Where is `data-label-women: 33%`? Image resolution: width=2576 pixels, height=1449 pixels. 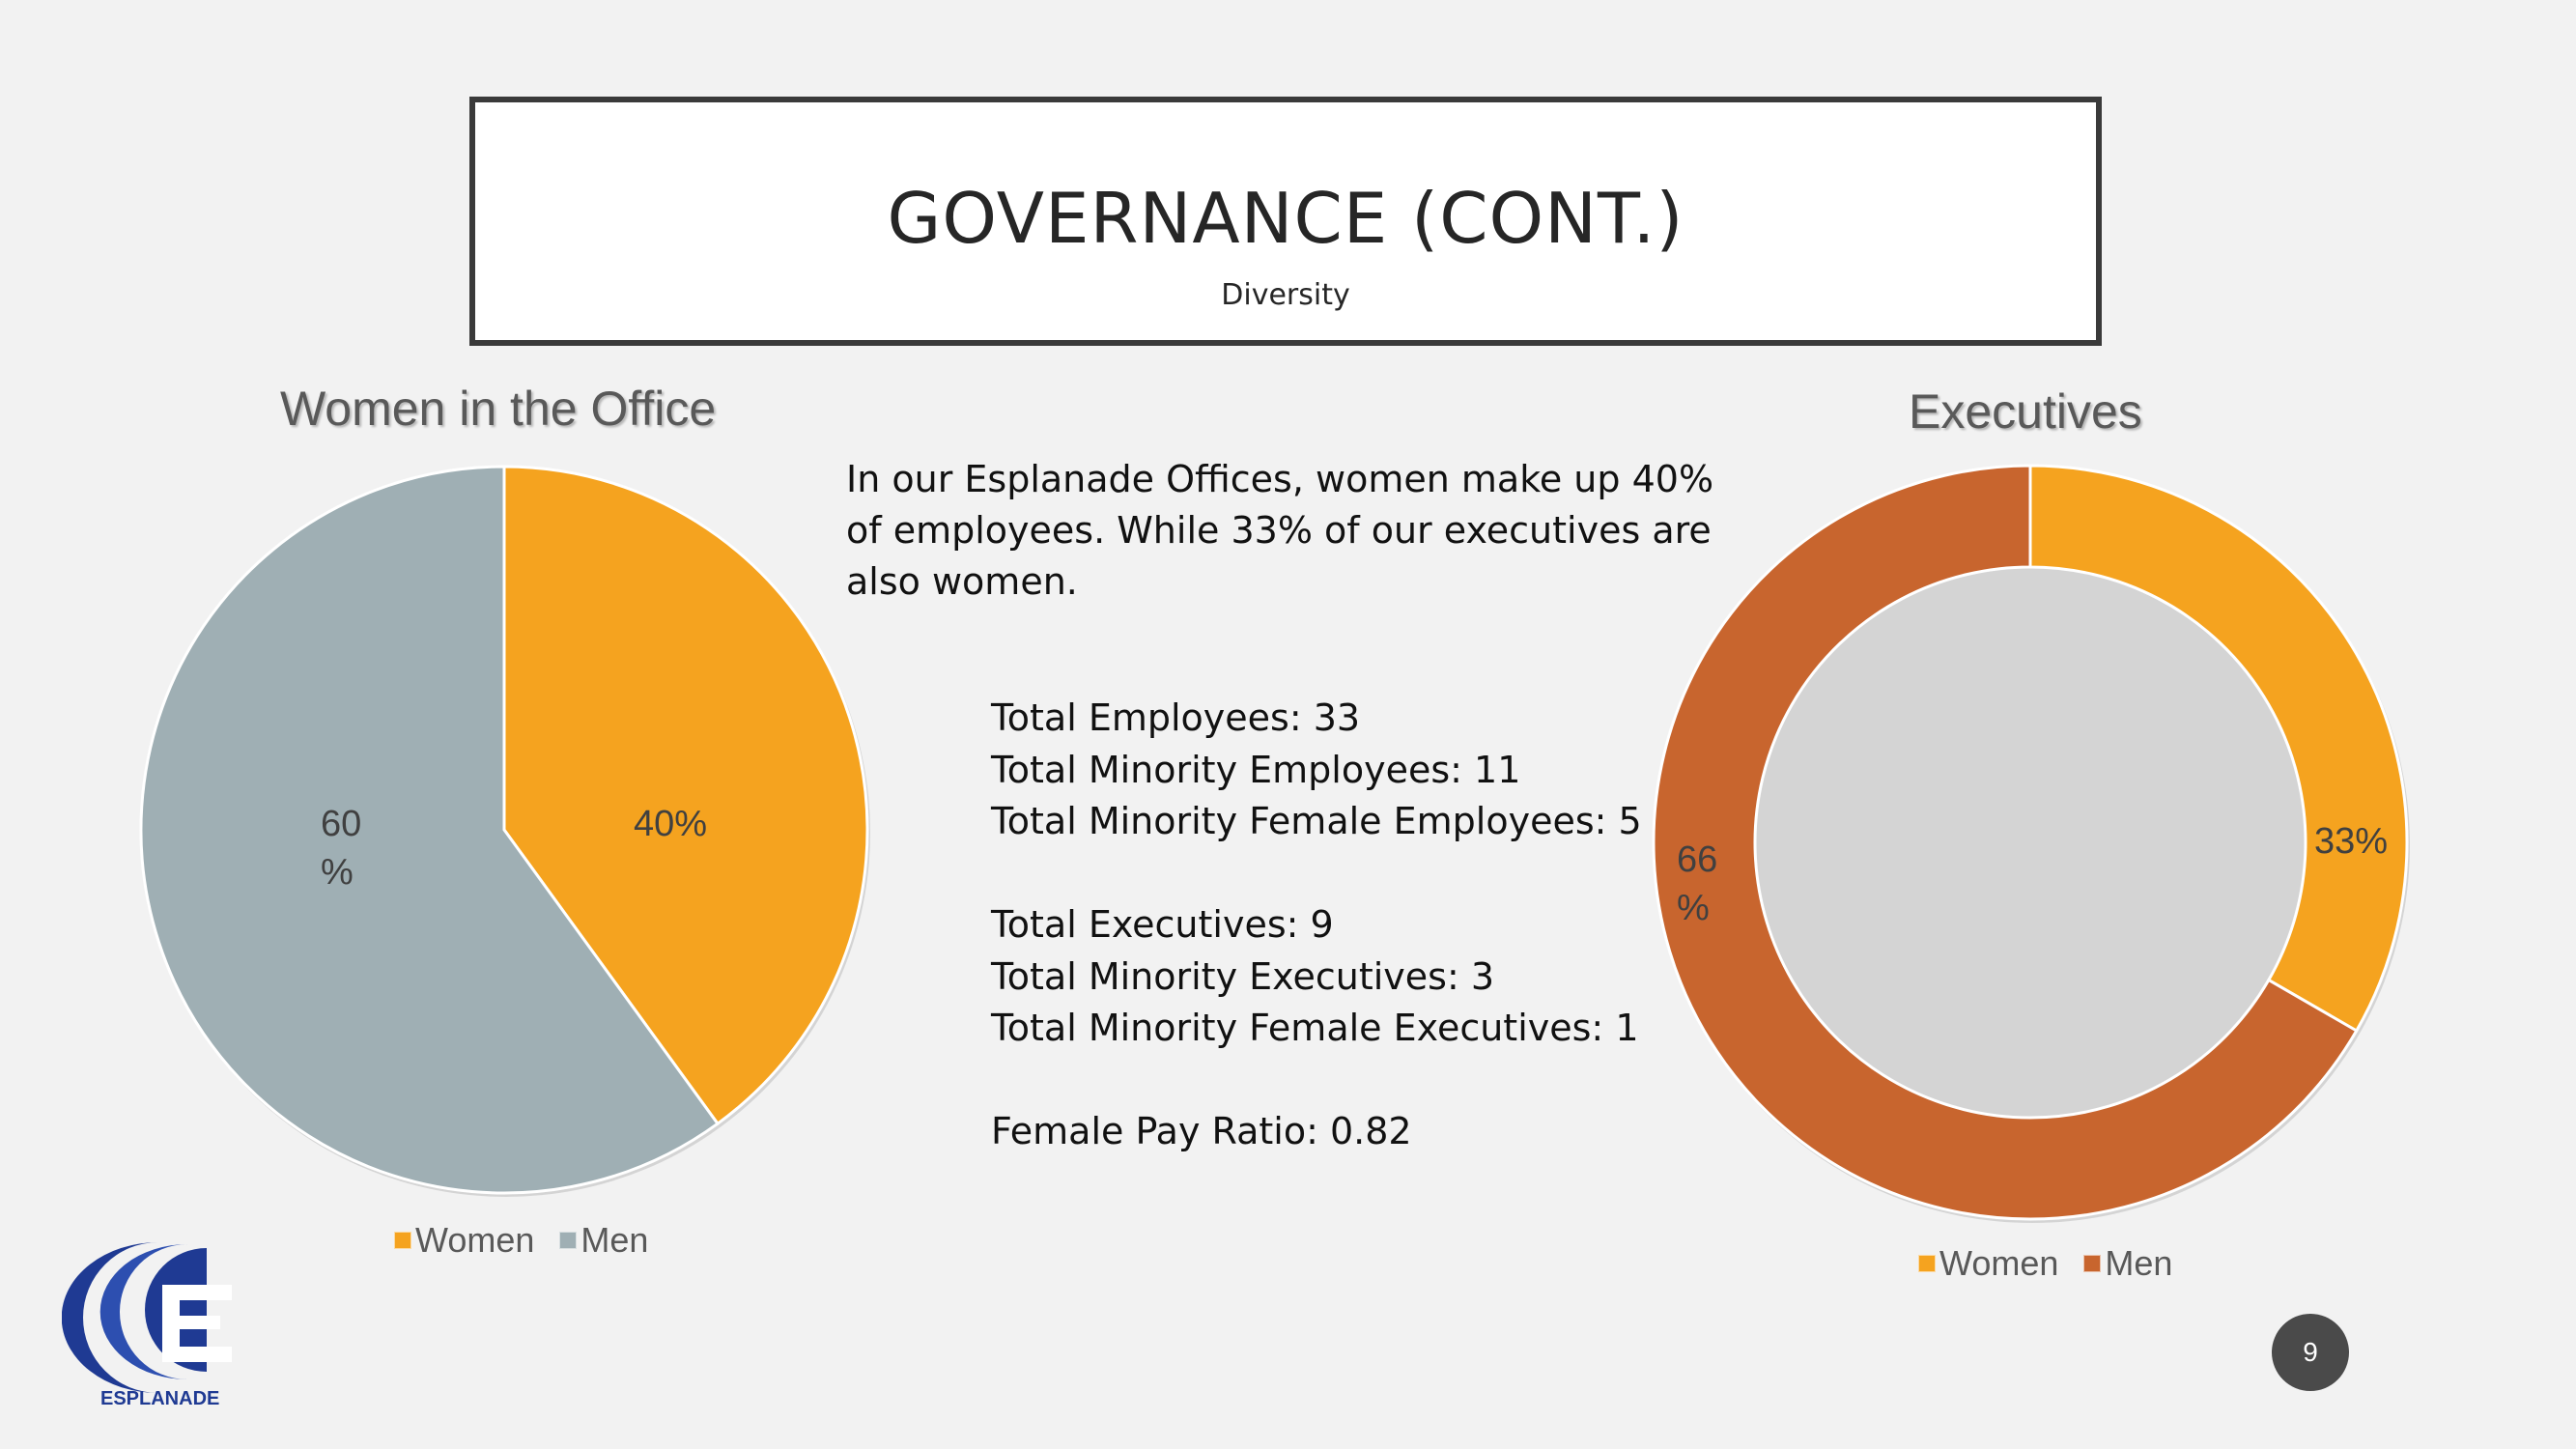
data-label-women: 33% is located at coordinates (2351, 841).